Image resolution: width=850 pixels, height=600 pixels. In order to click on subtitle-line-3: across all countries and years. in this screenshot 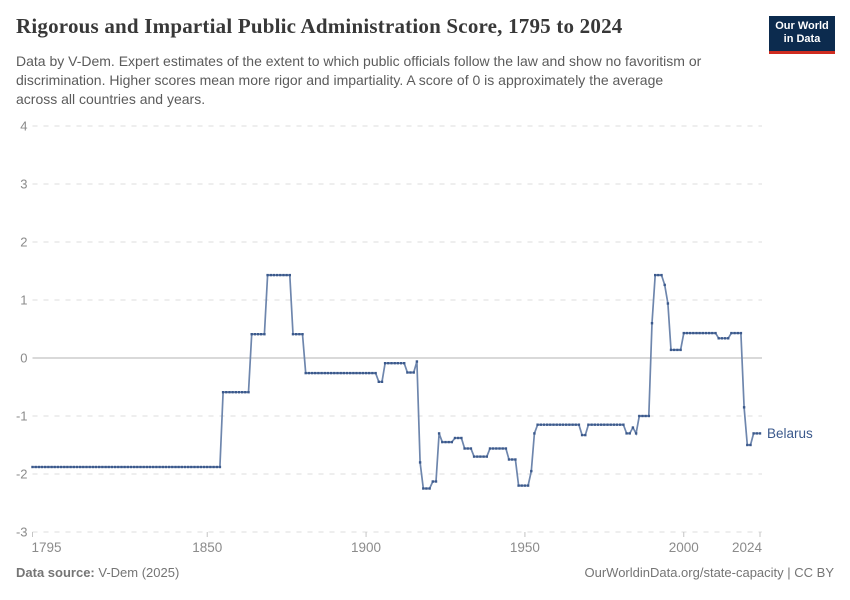, I will do `click(111, 99)`.